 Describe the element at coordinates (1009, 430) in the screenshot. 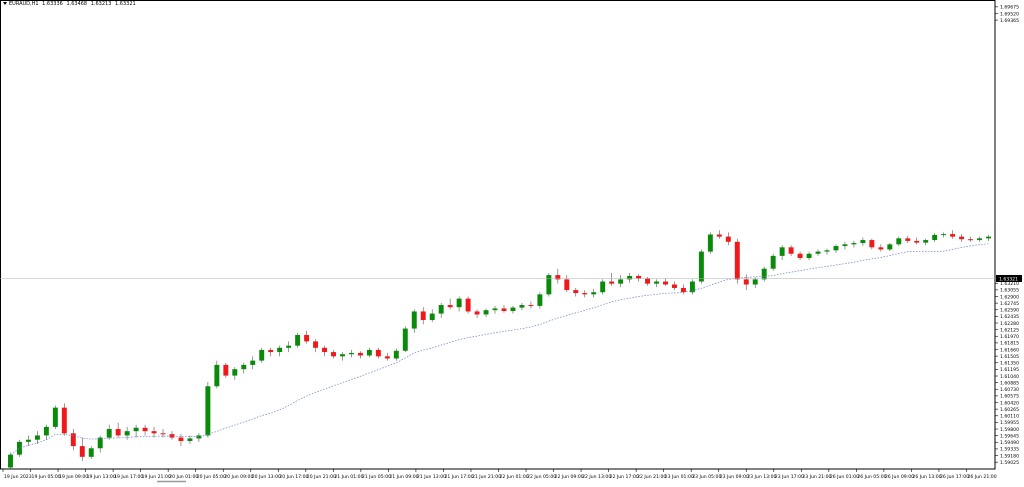

I see `y-tick-label: 1.59800` at that location.